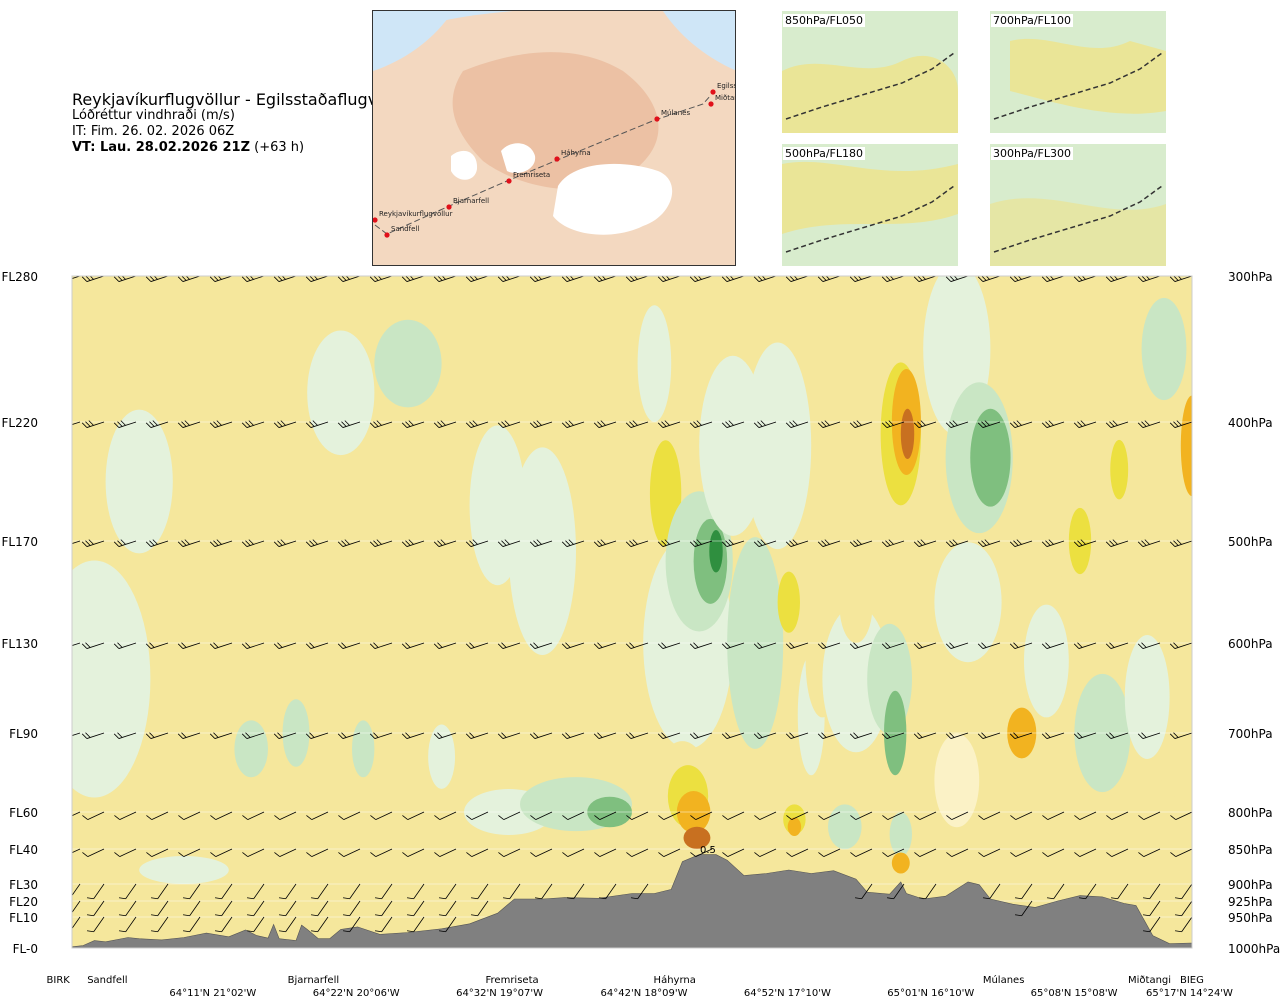 The height and width of the screenshot is (1005, 1280). I want to click on coordinate-label: 64°32'N 19°07'W, so click(500, 993).